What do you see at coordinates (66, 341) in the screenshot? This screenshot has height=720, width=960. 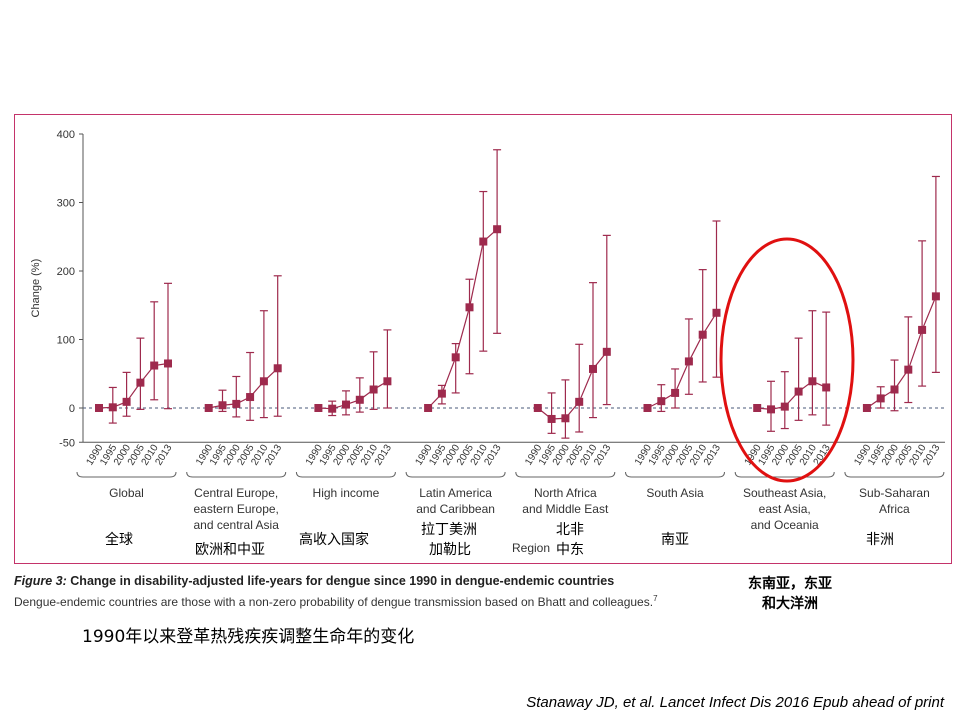 I see `y-tick-label: 100` at bounding box center [66, 341].